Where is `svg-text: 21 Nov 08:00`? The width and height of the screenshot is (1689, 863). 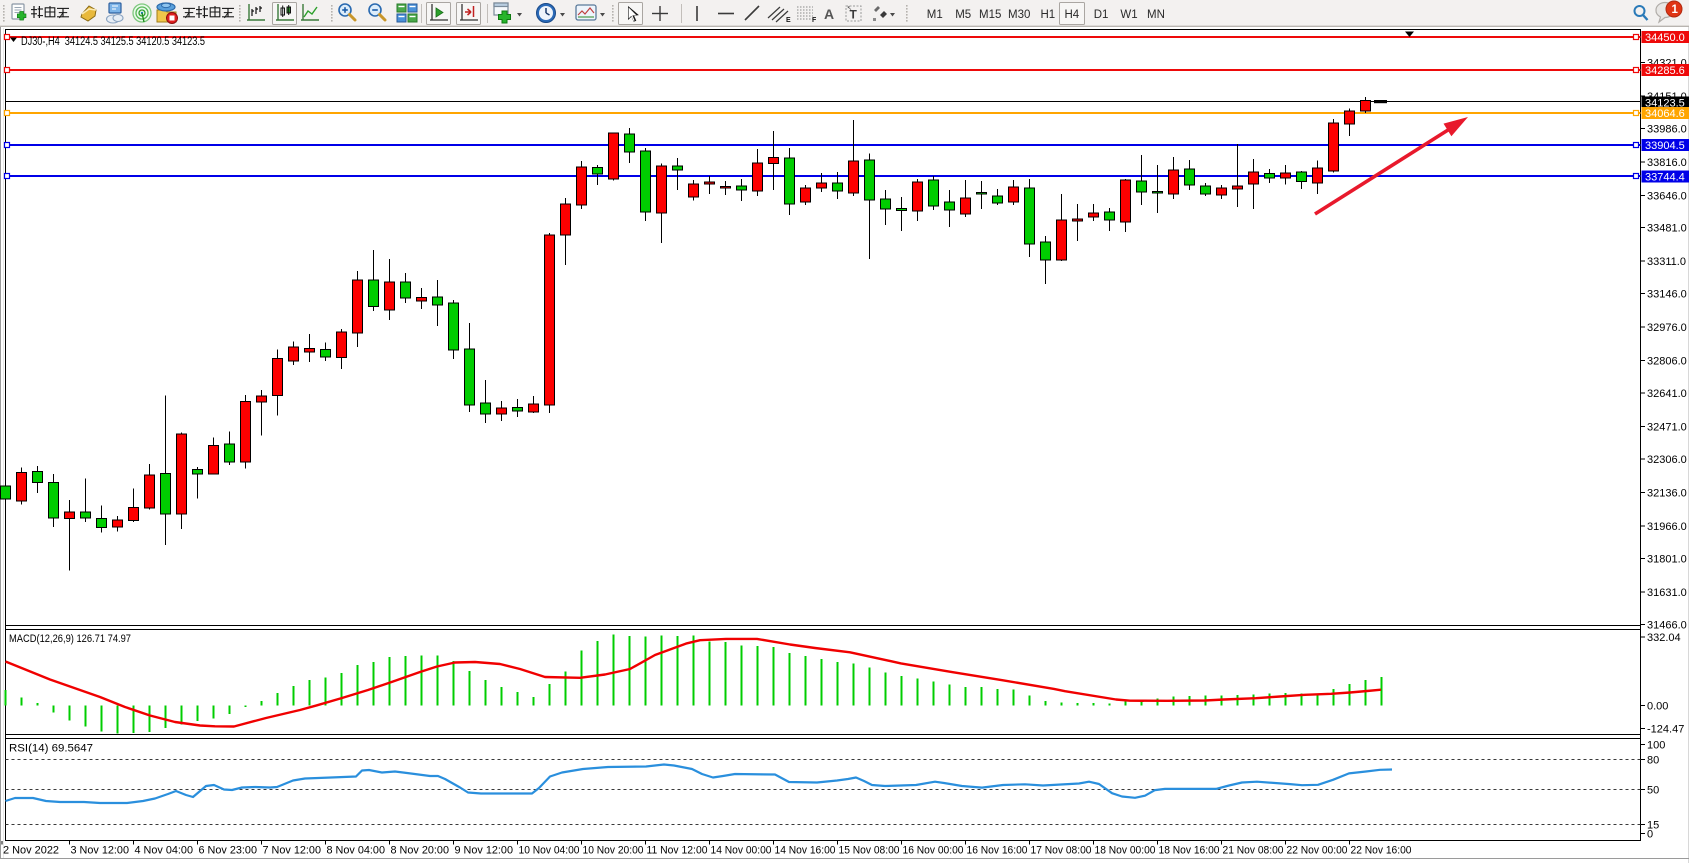
svg-text: 21 Nov 08:00 is located at coordinates (1253, 851).